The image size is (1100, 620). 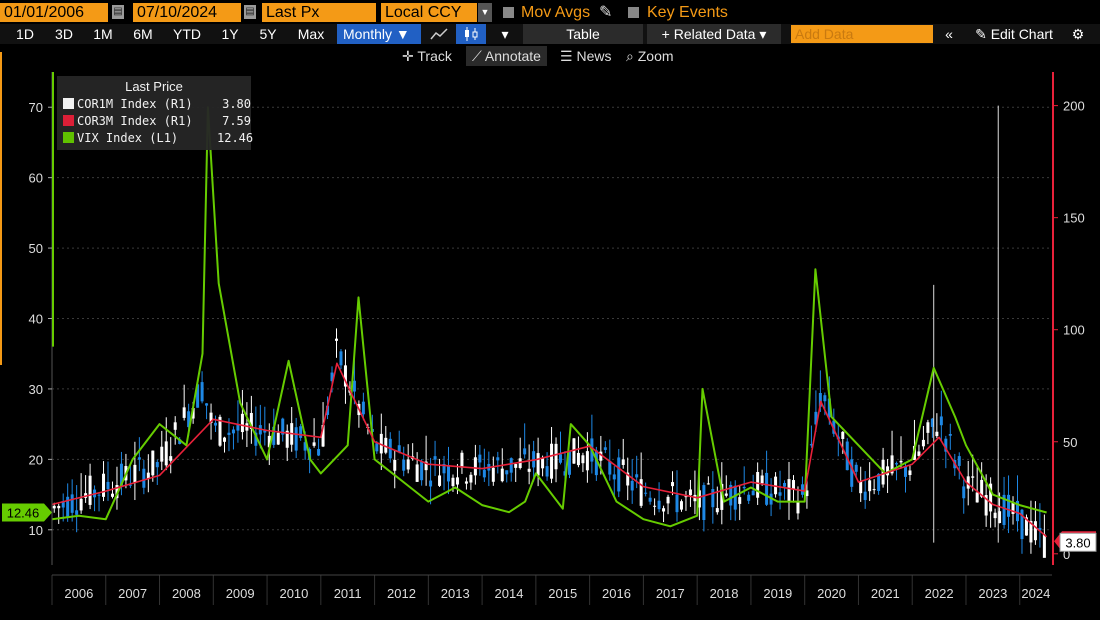 I want to click on start-date-field: 01/01/2006, so click(x=54, y=12).